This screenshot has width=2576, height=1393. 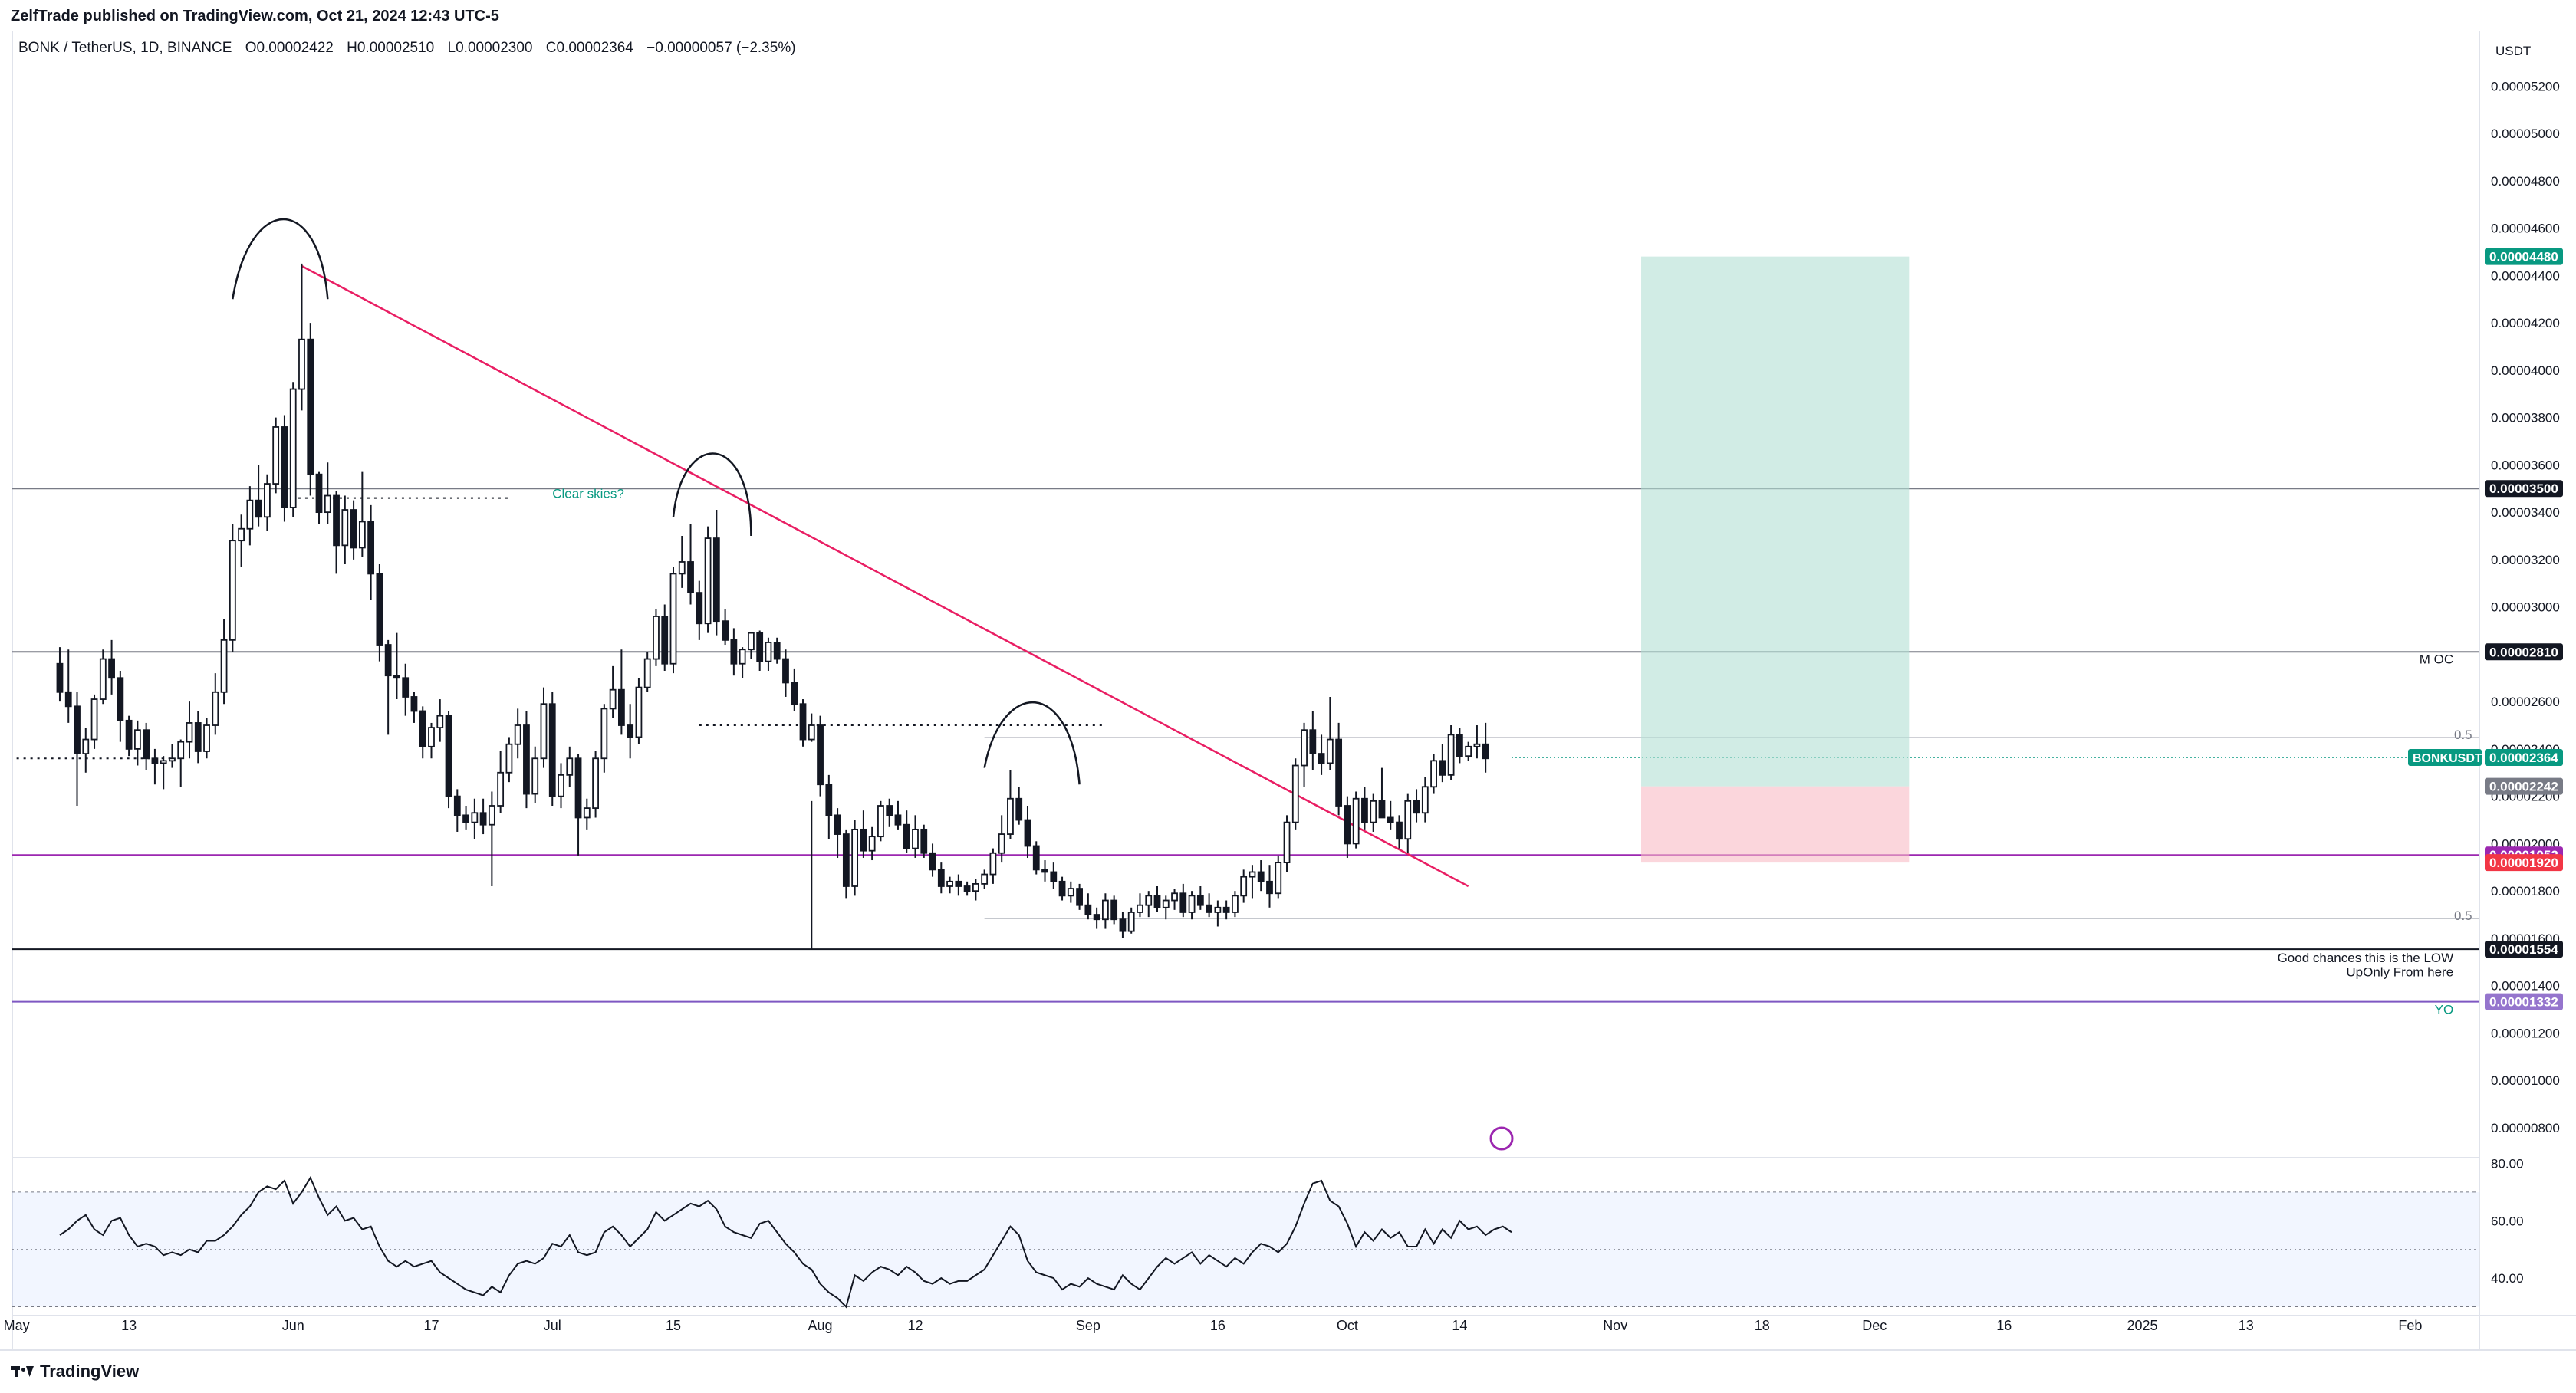 I want to click on time-tick-label: Nov, so click(x=1615, y=1325).